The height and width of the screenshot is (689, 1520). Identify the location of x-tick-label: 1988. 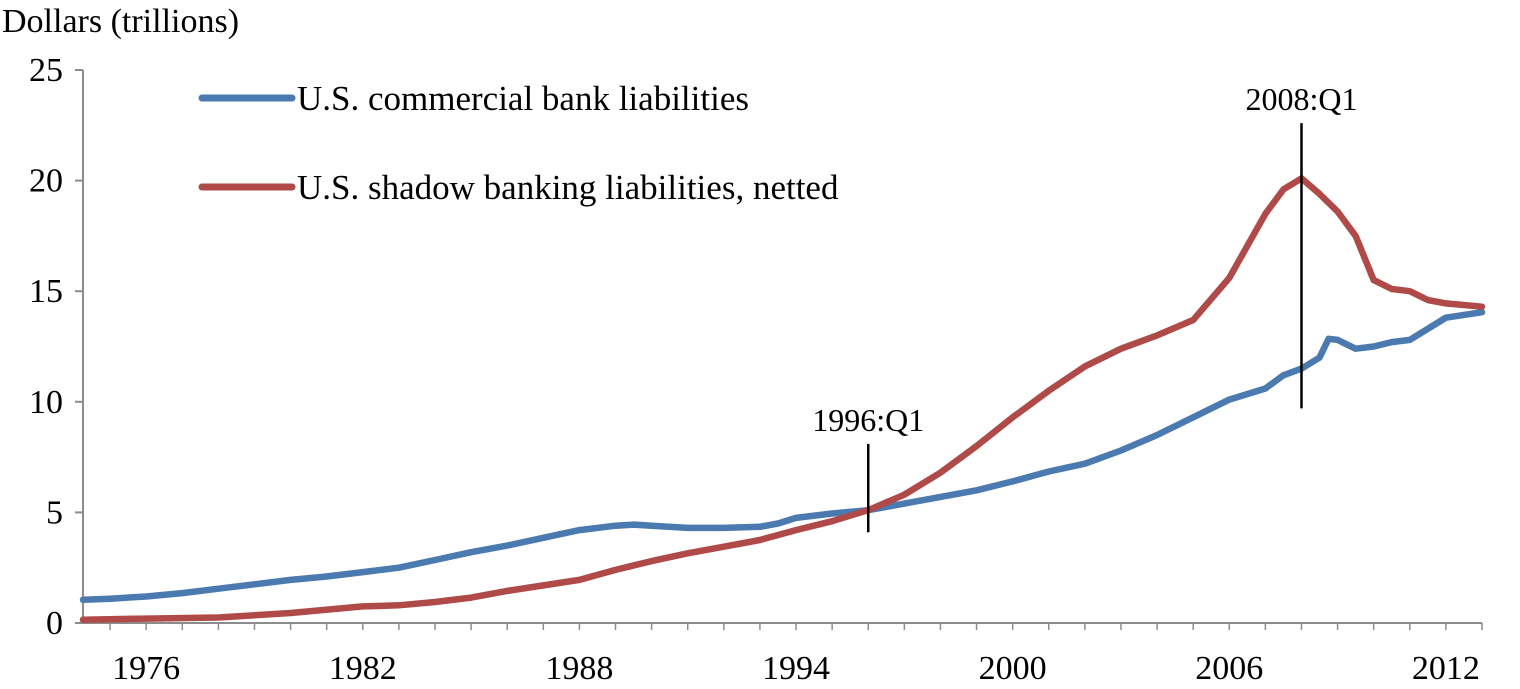
(579, 668).